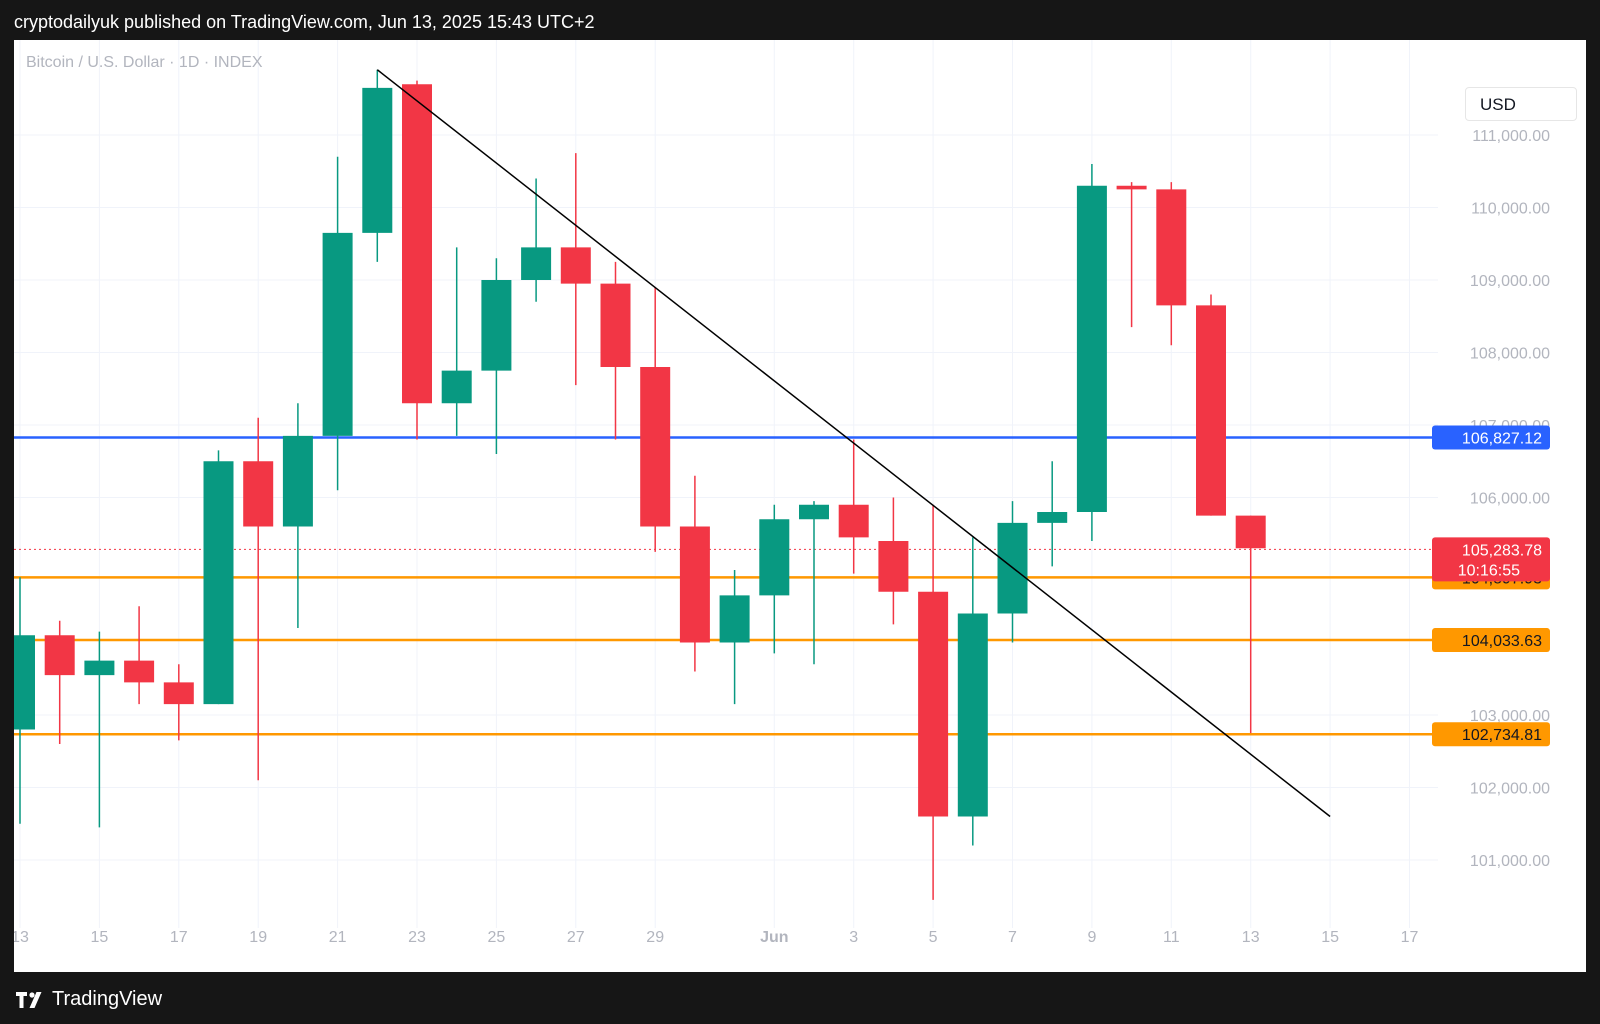 The width and height of the screenshot is (1600, 1024). Describe the element at coordinates (29, 999) in the screenshot. I see `tradingview-logo-icon` at that location.